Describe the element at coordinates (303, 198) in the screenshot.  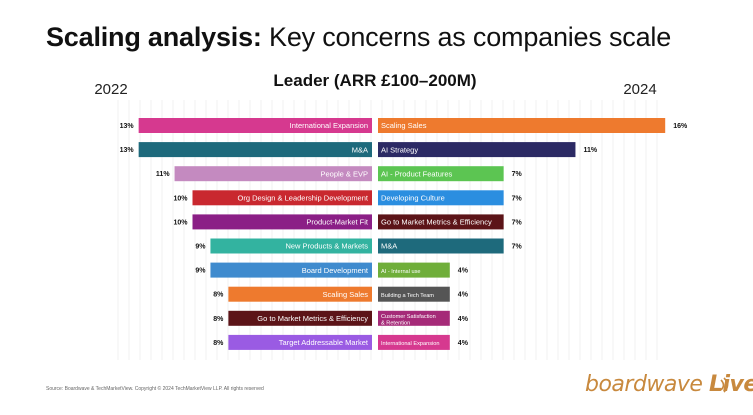
I see `bar-label-2022: Org Design & Leadership Development` at that location.